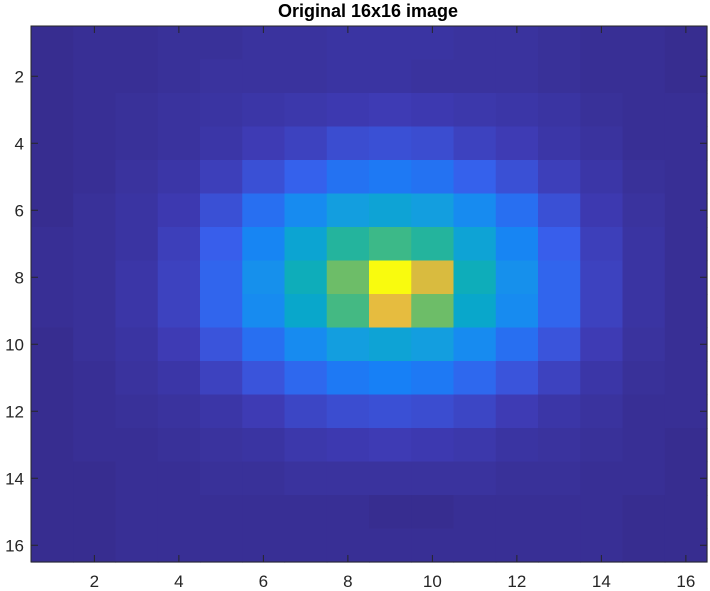 This screenshot has height=591, width=710. Describe the element at coordinates (432, 581) in the screenshot. I see `x-tick-label: 10` at that location.